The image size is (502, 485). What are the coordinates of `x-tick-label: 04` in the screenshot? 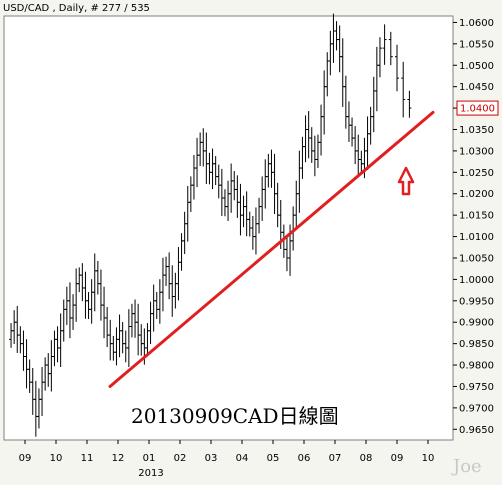 It's located at (242, 458).